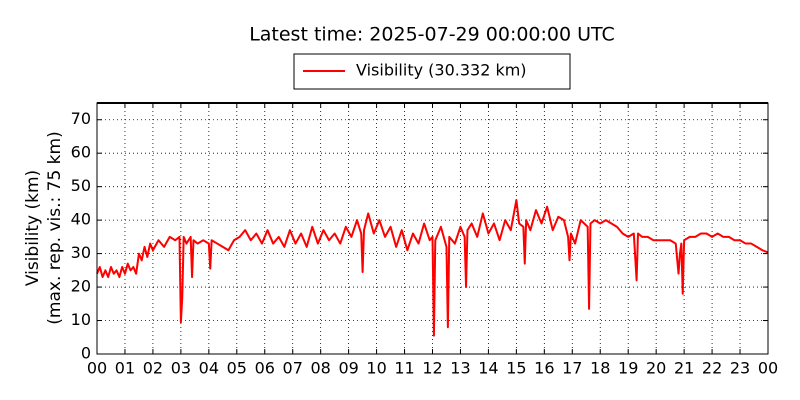 This screenshot has width=800, height=400. I want to click on x-tick-label: 17, so click(572, 368).